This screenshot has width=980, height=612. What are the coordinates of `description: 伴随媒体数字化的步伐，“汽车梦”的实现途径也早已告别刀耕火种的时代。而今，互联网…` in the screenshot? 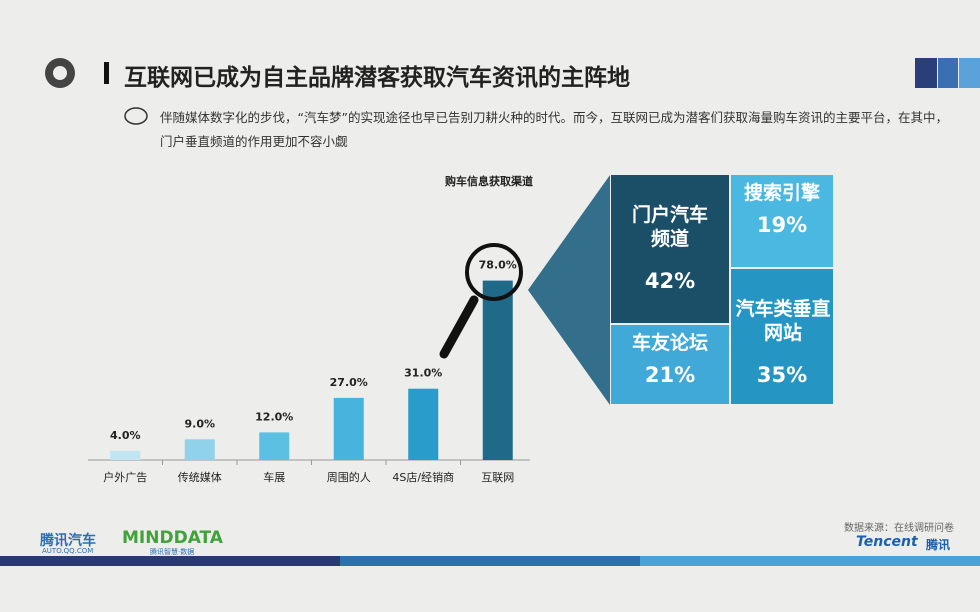 It's located at (554, 129).